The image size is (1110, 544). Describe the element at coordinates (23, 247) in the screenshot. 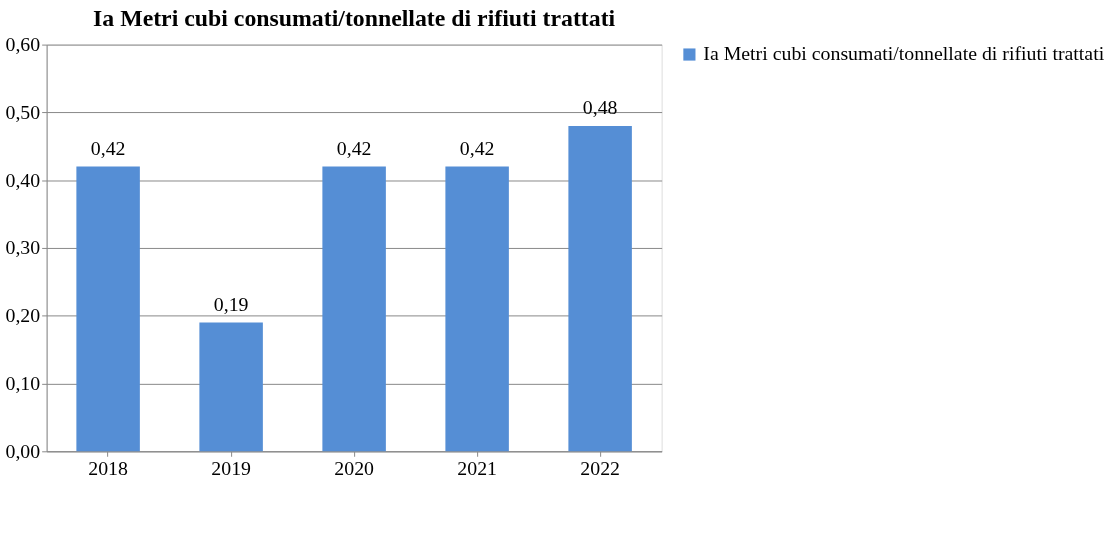

I see `y-tick-label: 0,30` at that location.